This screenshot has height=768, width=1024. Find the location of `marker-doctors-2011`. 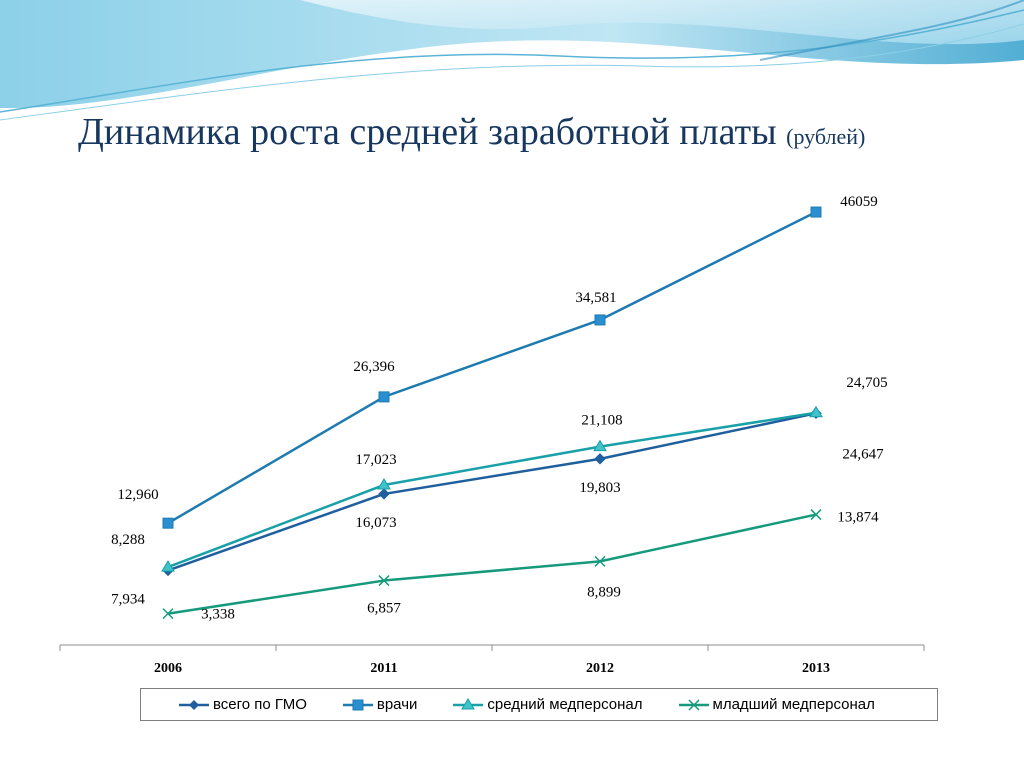

marker-doctors-2011 is located at coordinates (384, 397).